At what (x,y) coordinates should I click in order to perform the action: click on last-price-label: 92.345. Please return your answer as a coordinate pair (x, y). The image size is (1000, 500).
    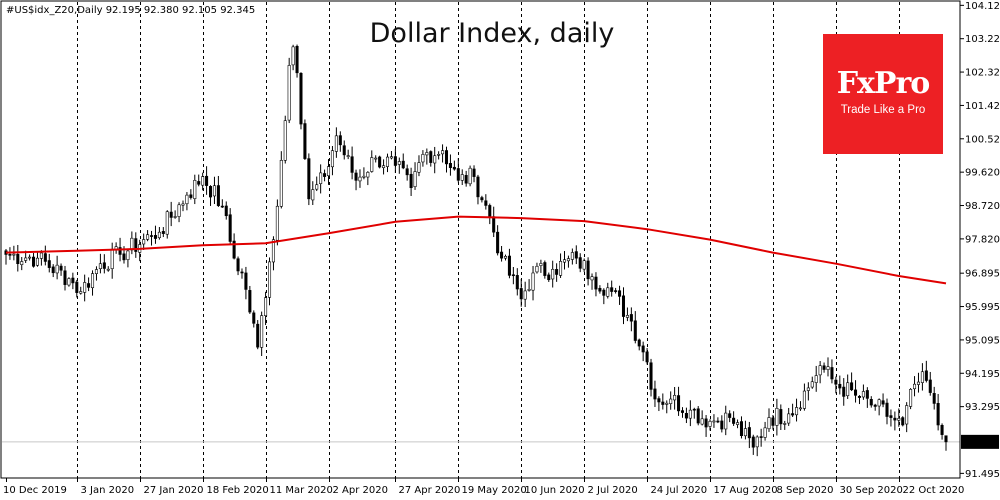
    Looking at the image, I should click on (980, 441).